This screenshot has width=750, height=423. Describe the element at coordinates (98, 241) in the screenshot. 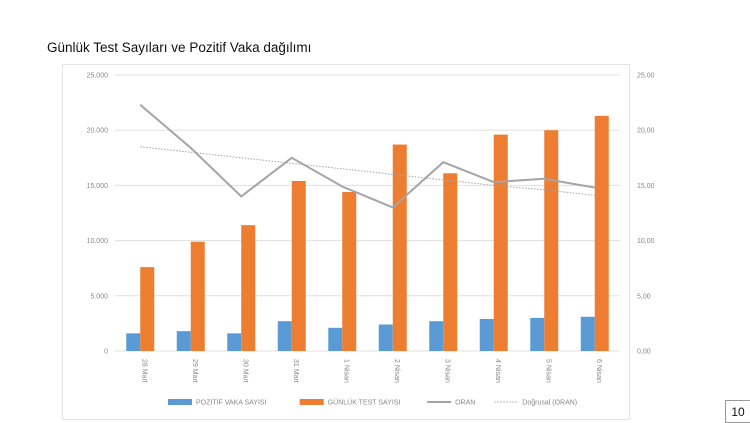

I see `y-left-tick-label: 10.000` at that location.